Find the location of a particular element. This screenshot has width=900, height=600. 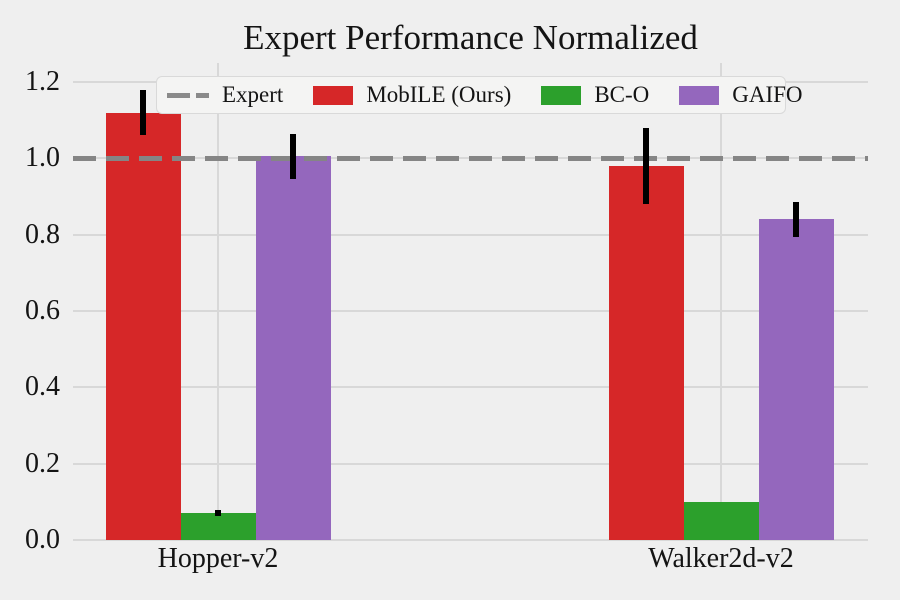

y-tick-label-1-2: 1.2 is located at coordinates (42, 81).